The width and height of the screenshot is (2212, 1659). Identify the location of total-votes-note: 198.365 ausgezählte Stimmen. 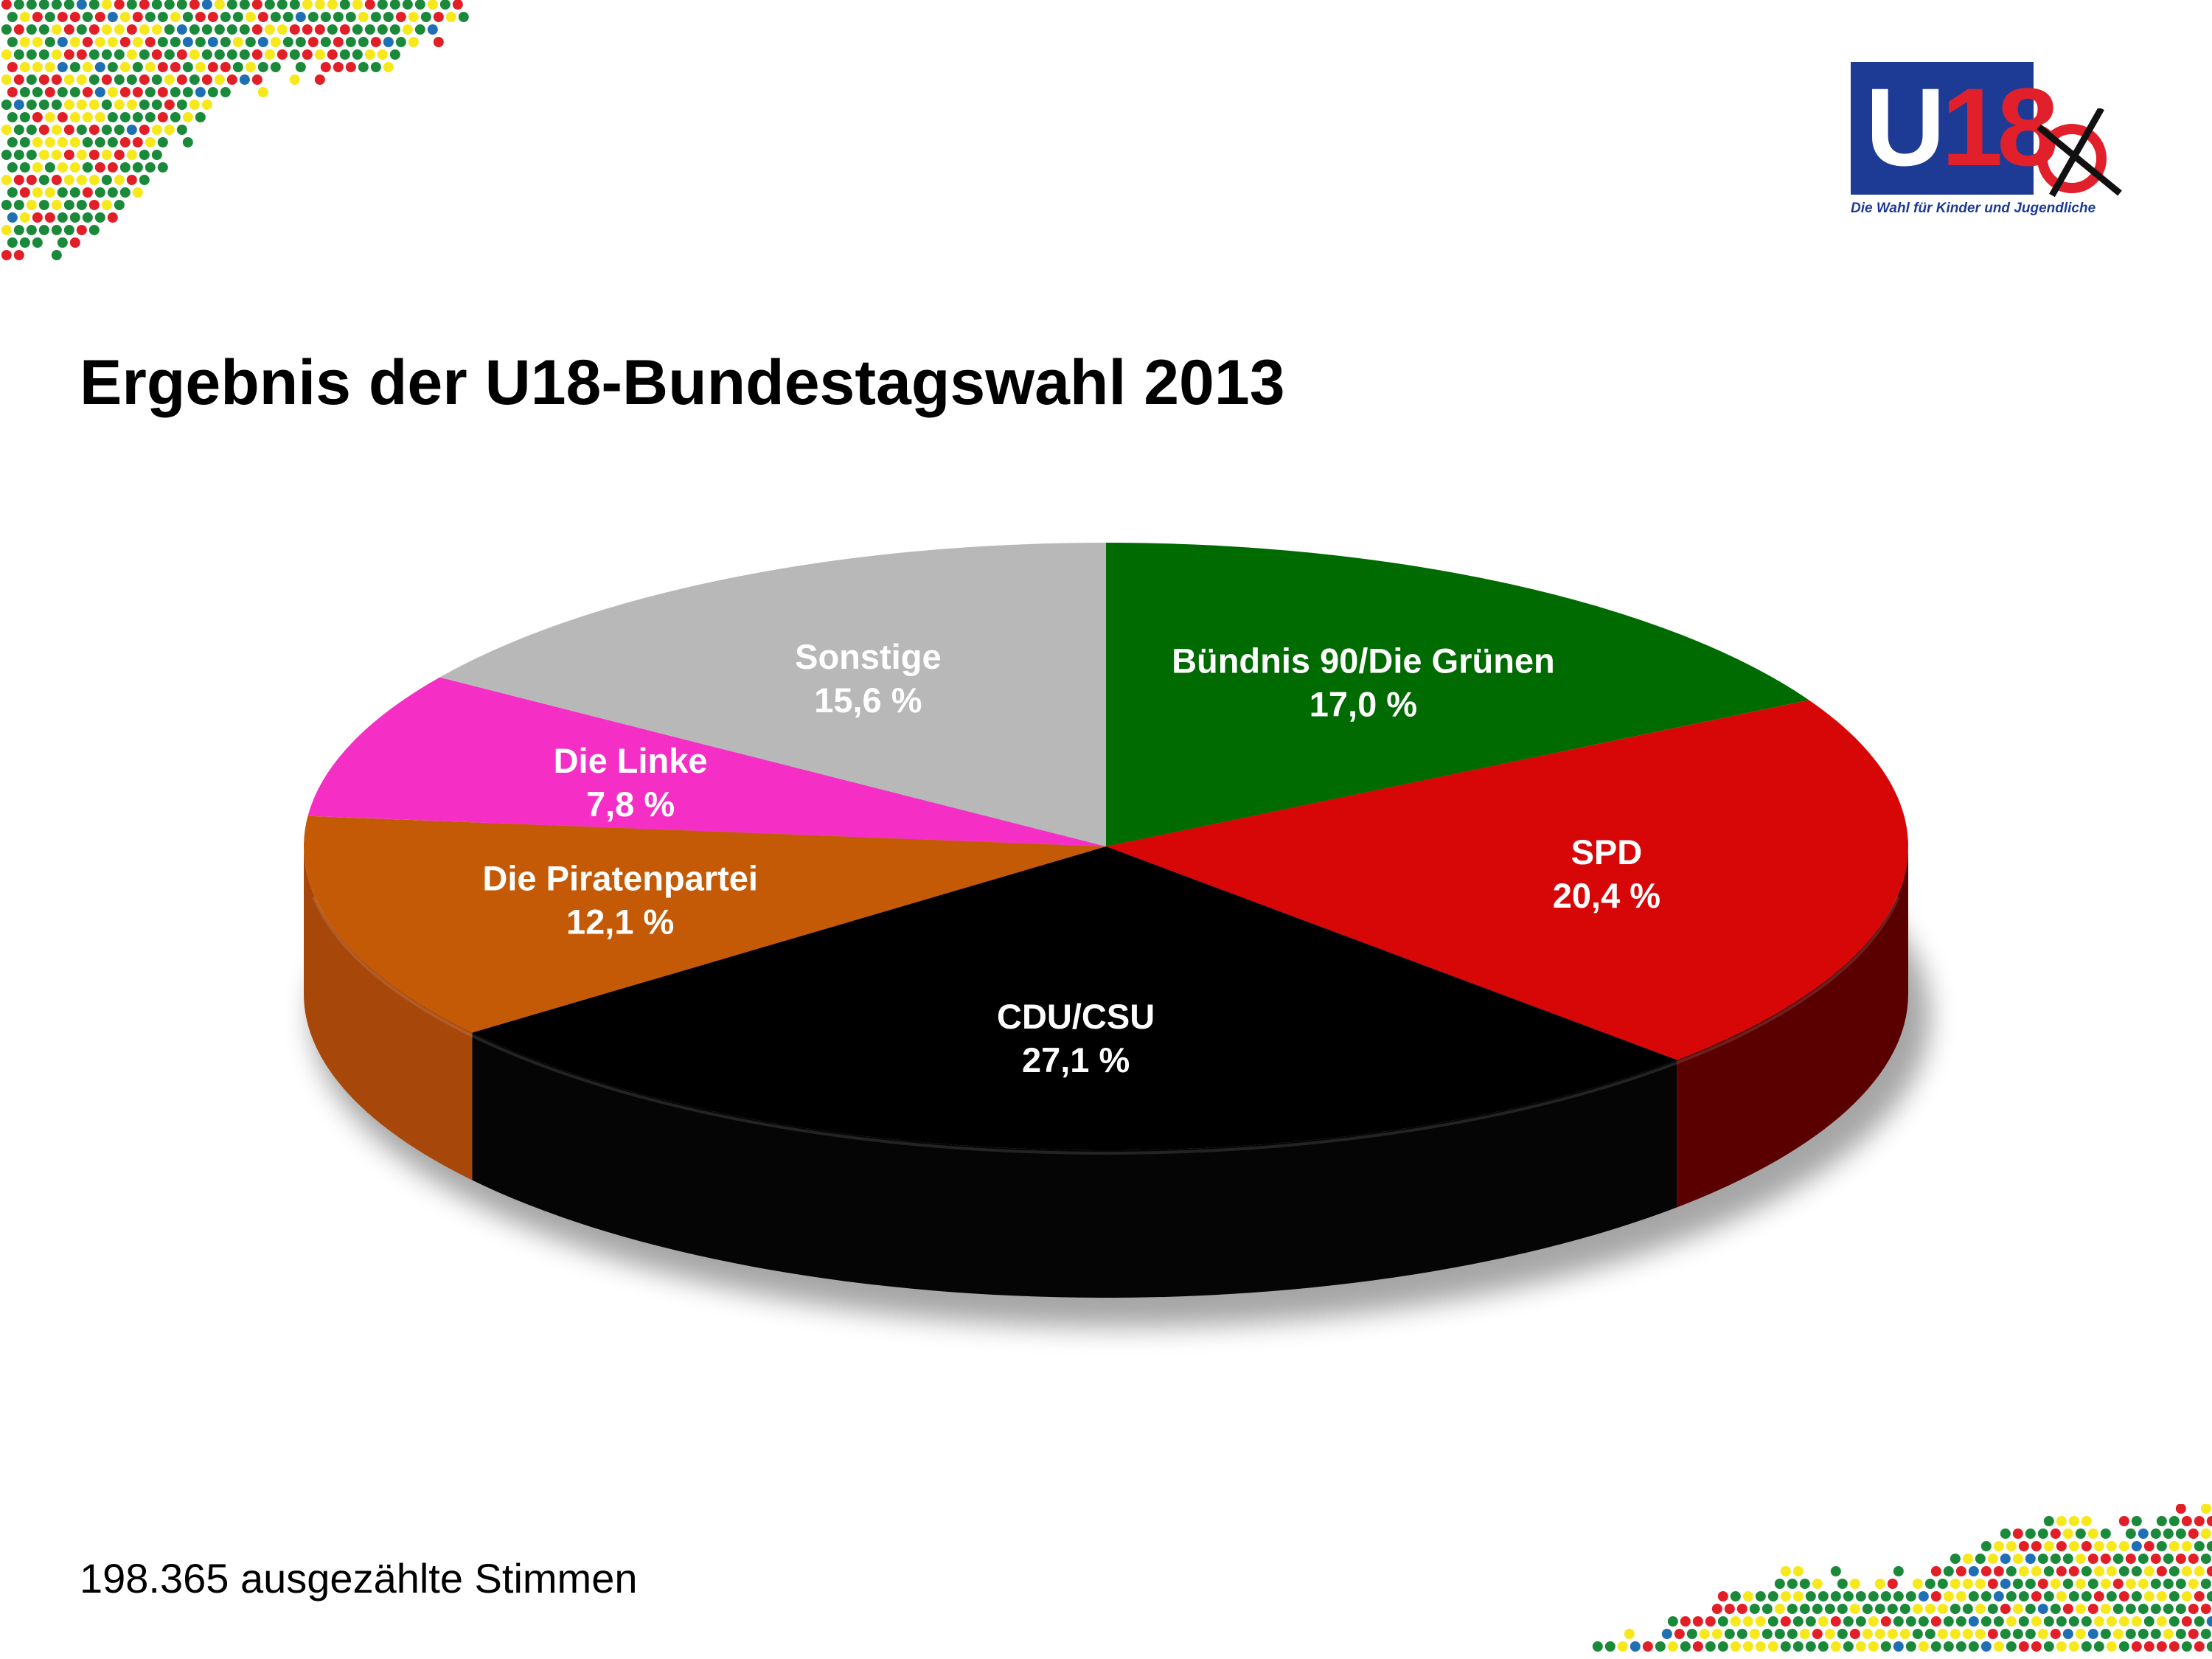
(359, 1578).